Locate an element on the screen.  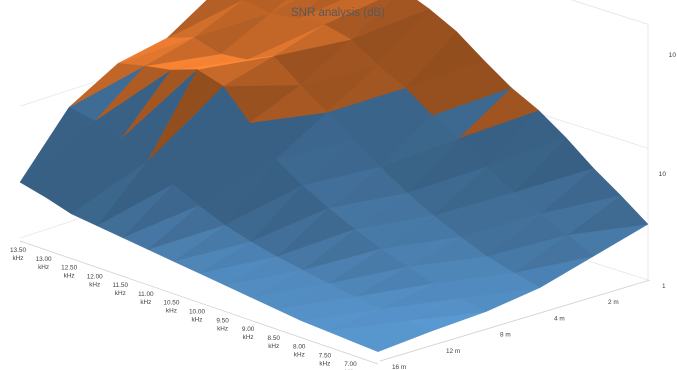
x-tick-label: 12.50 kHz is located at coordinates (69, 272).